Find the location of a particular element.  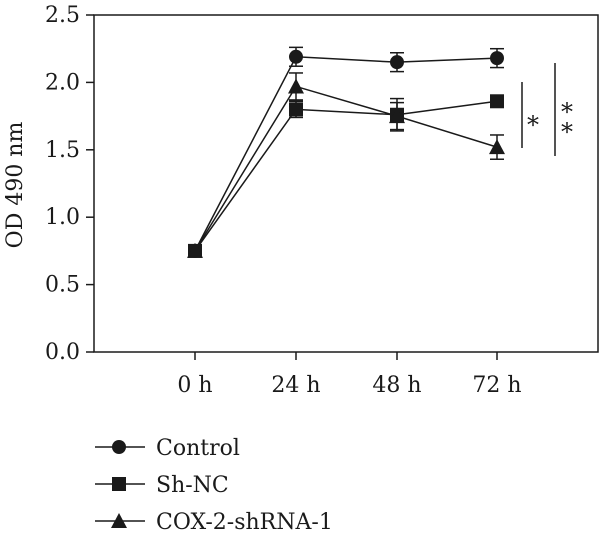

y-tick-label: 0.5 is located at coordinates (62, 285).